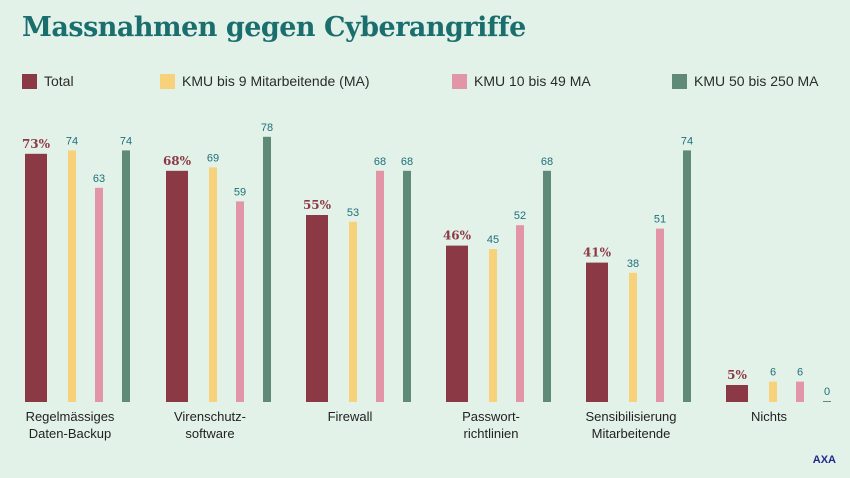 The height and width of the screenshot is (478, 850). What do you see at coordinates (493, 240) in the screenshot?
I see `data-label-kmu-bis-9: 45` at bounding box center [493, 240].